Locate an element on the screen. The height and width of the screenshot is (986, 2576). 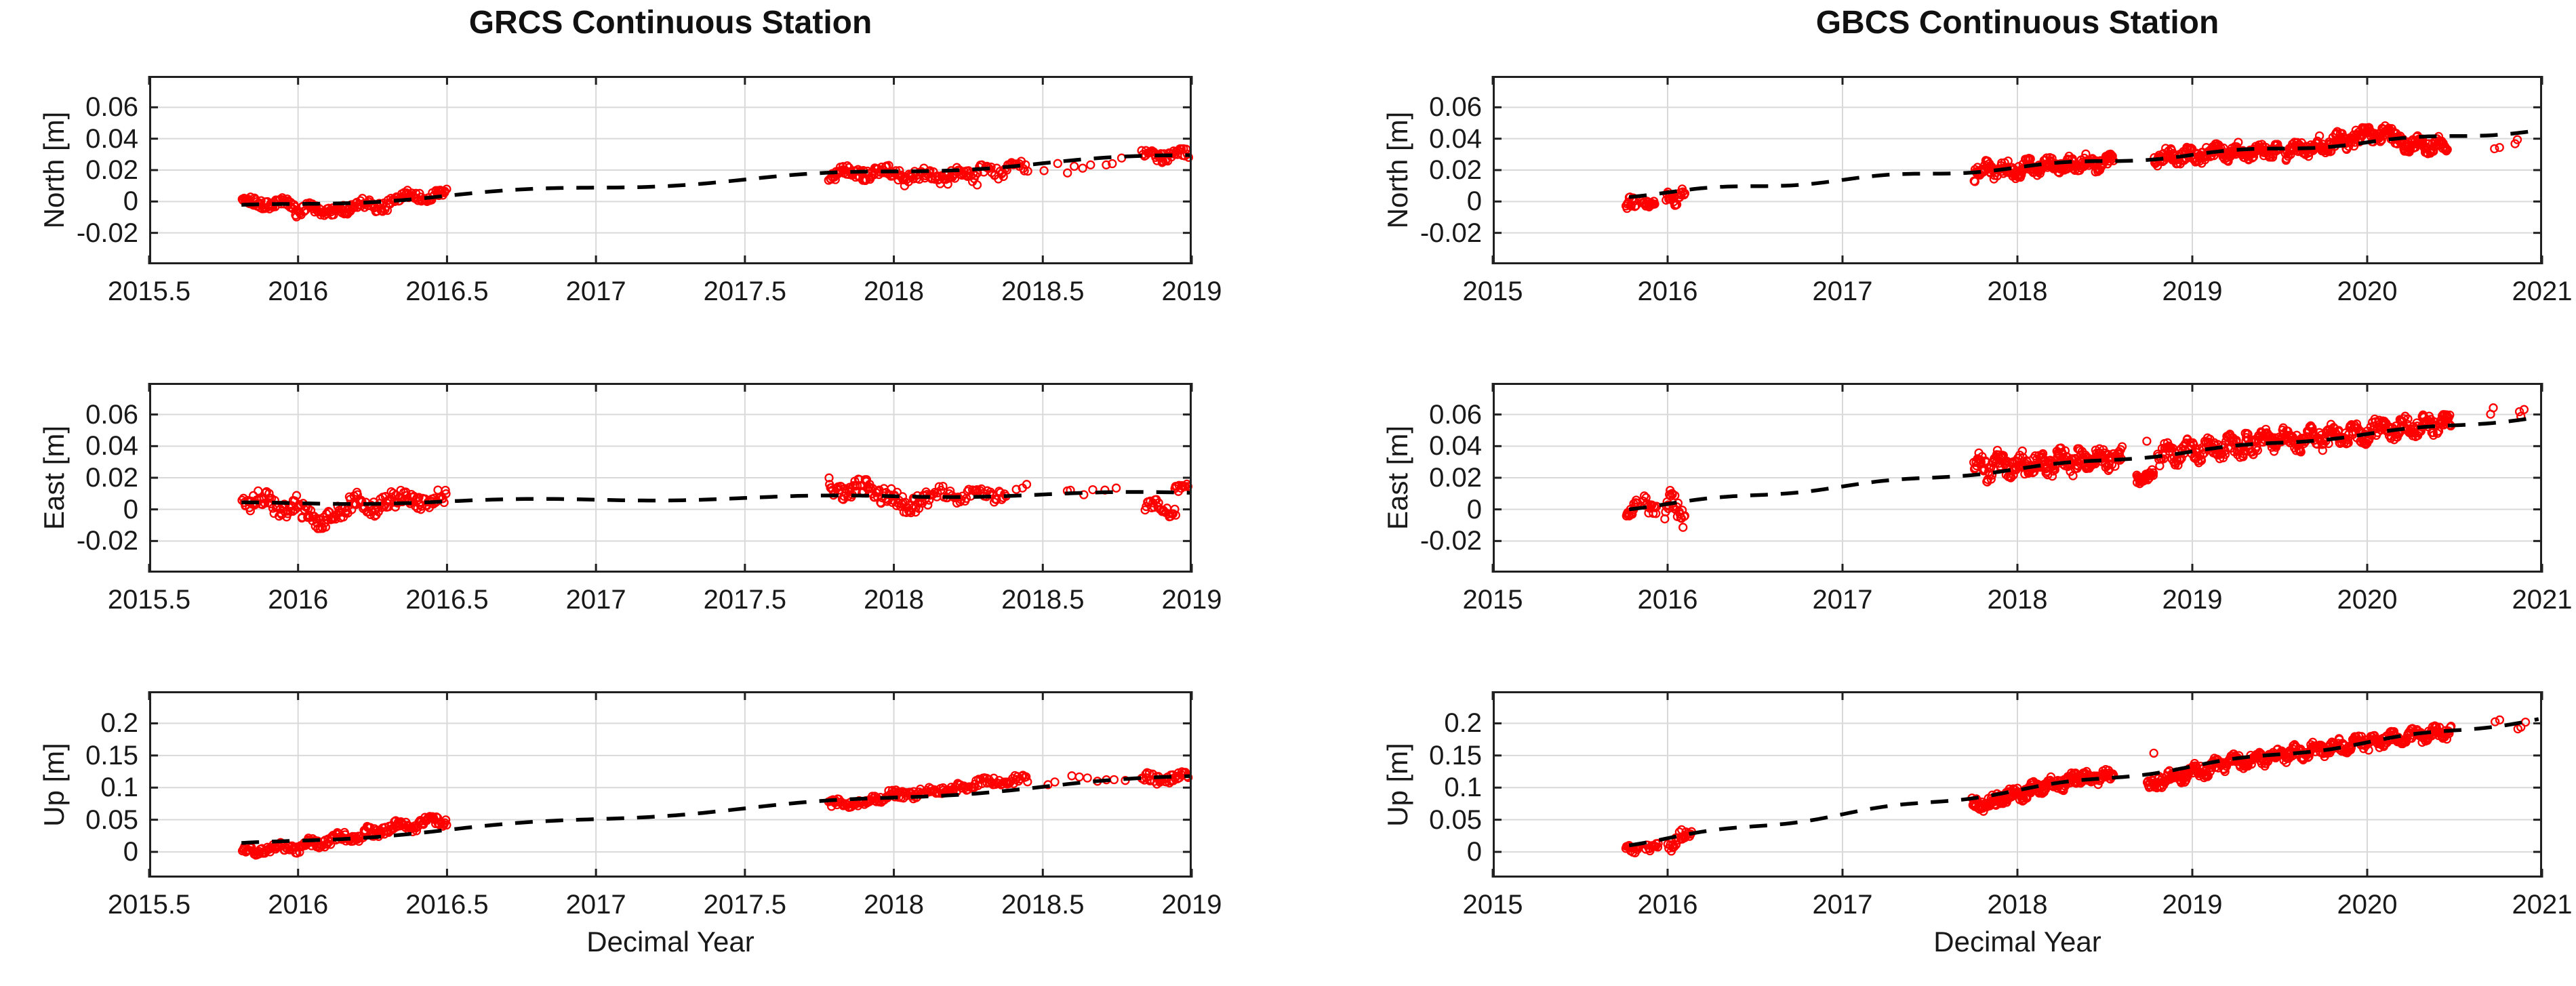
panel-gbcs-up-plot is located at coordinates (2017, 785).